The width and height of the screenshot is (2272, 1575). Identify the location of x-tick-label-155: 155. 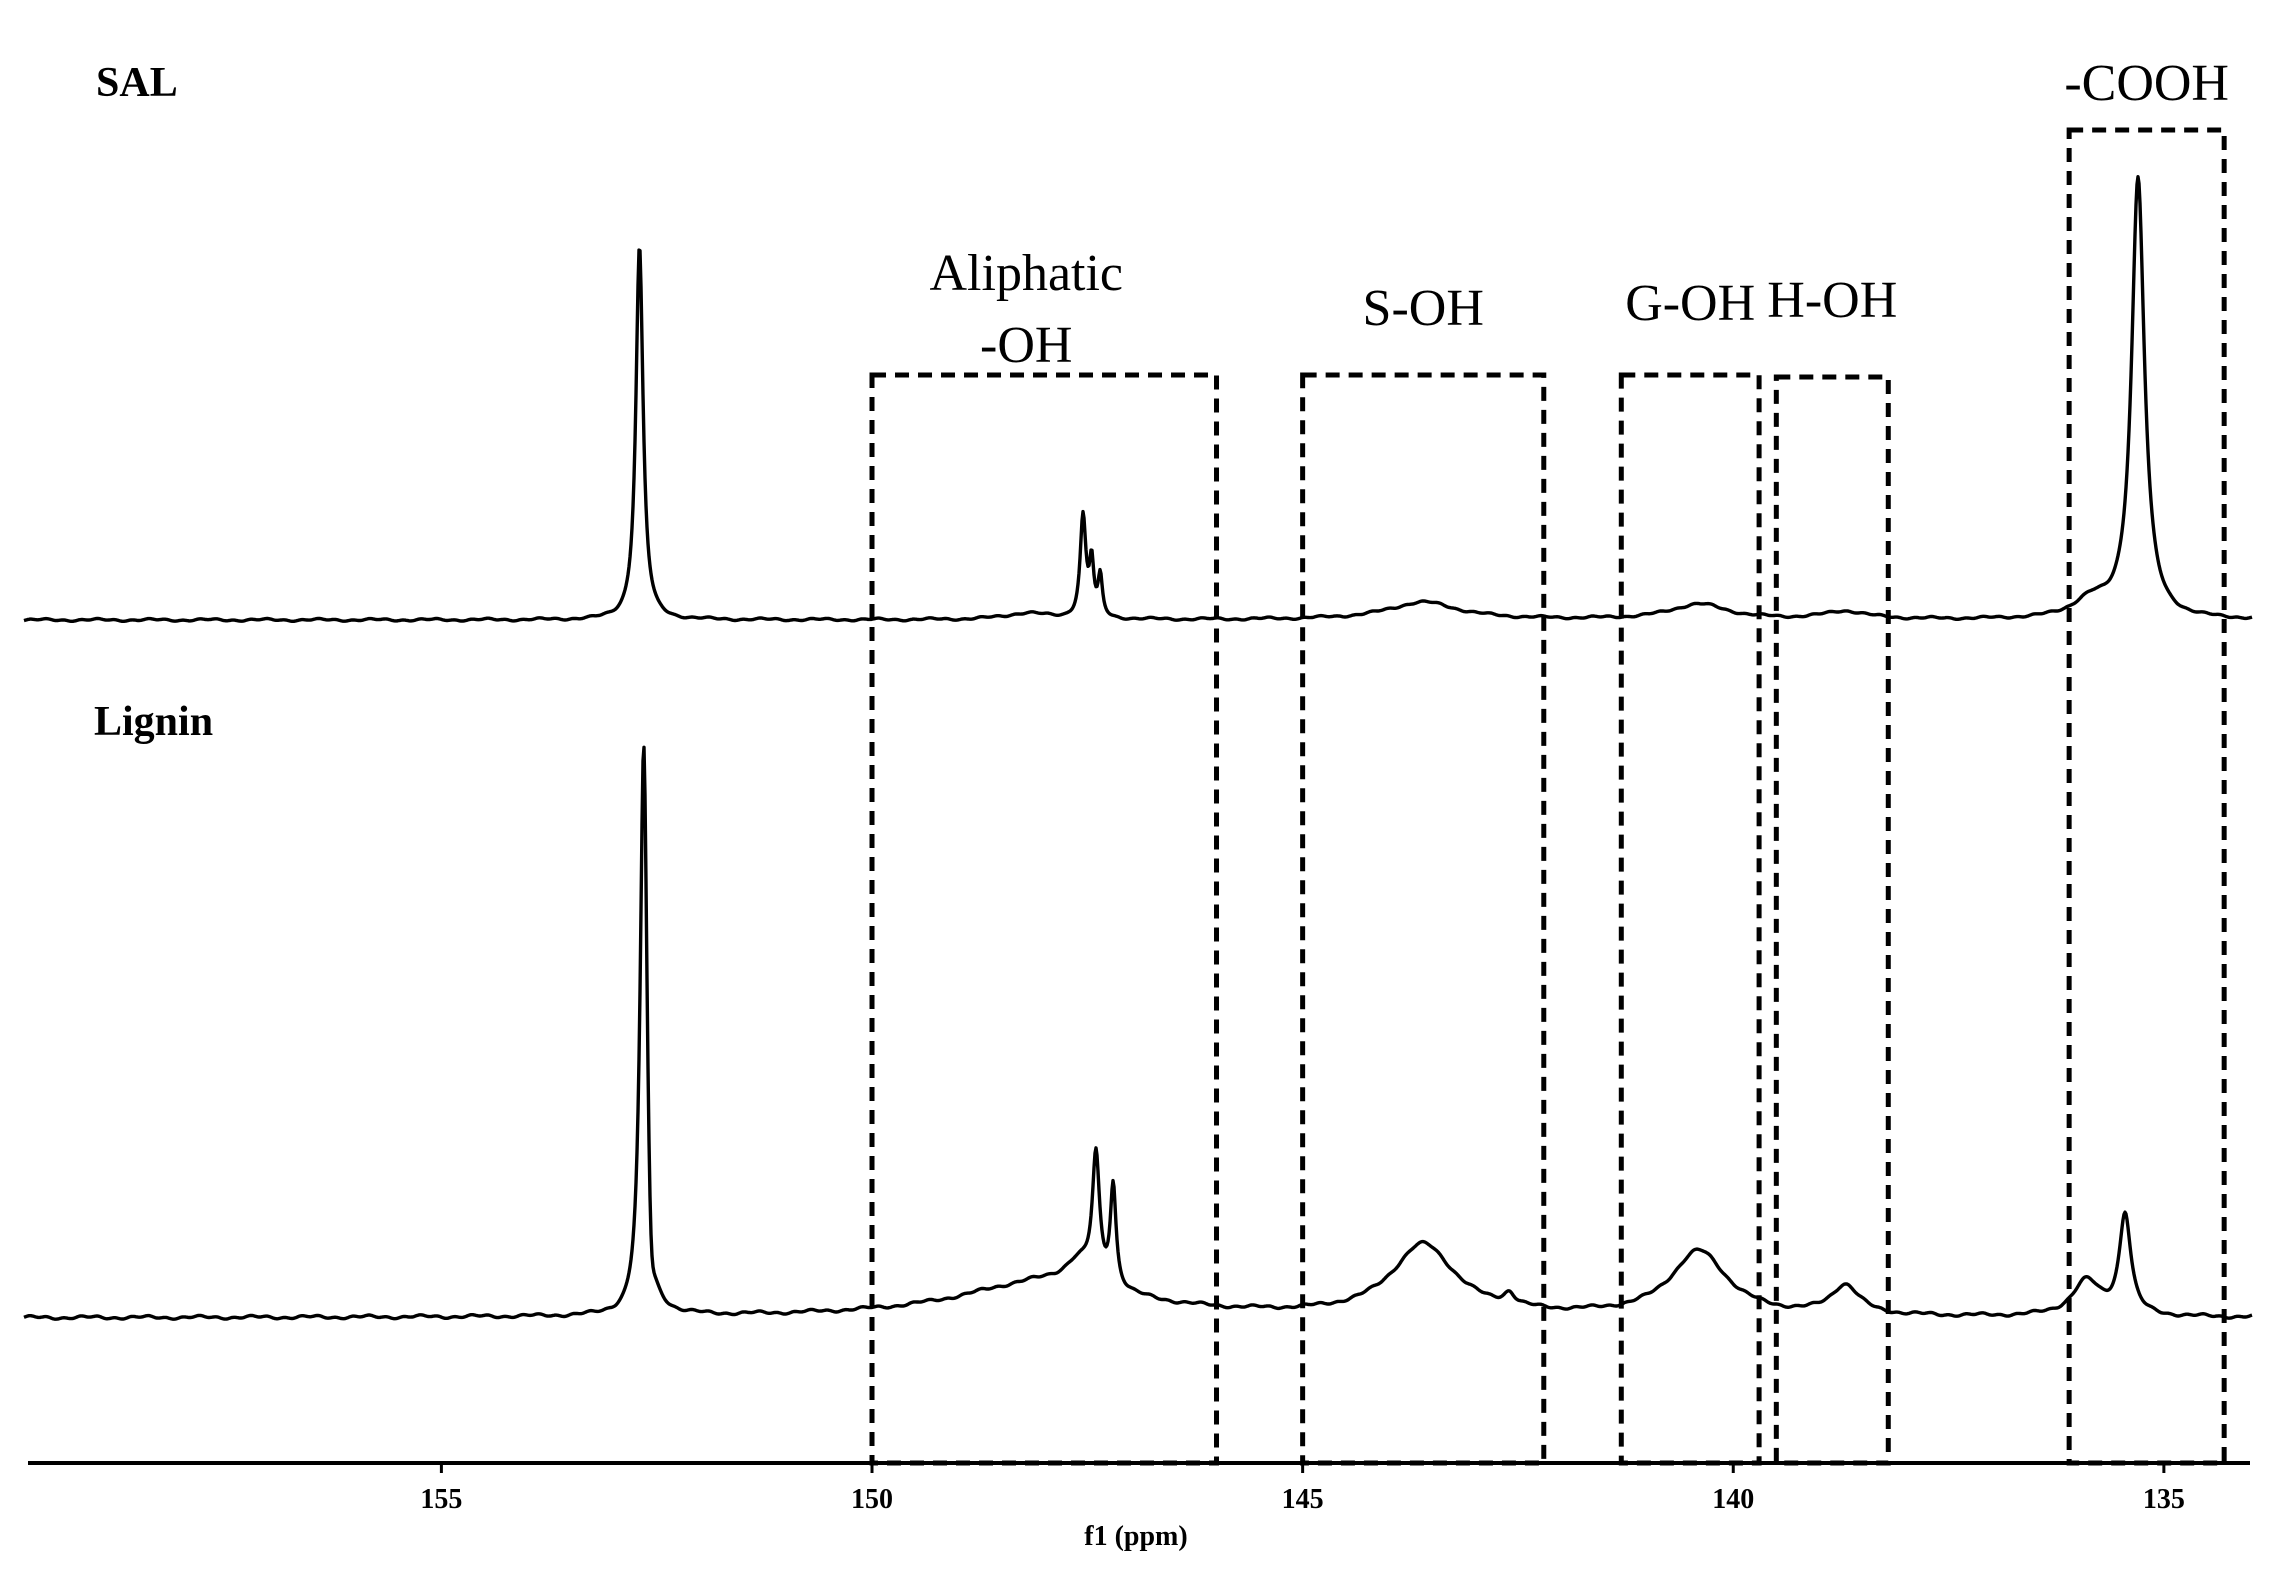
(441, 1499).